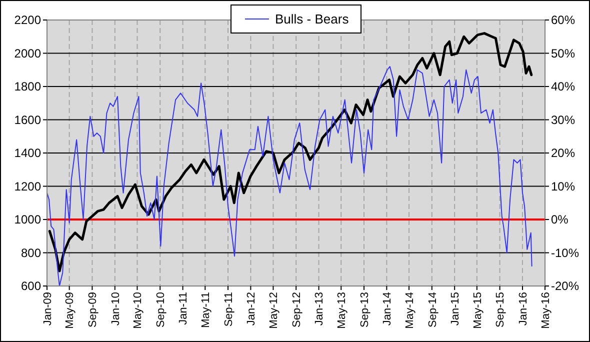 The height and width of the screenshot is (342, 590). Describe the element at coordinates (500, 310) in the screenshot. I see `x-tick-label: Sep-15` at that location.